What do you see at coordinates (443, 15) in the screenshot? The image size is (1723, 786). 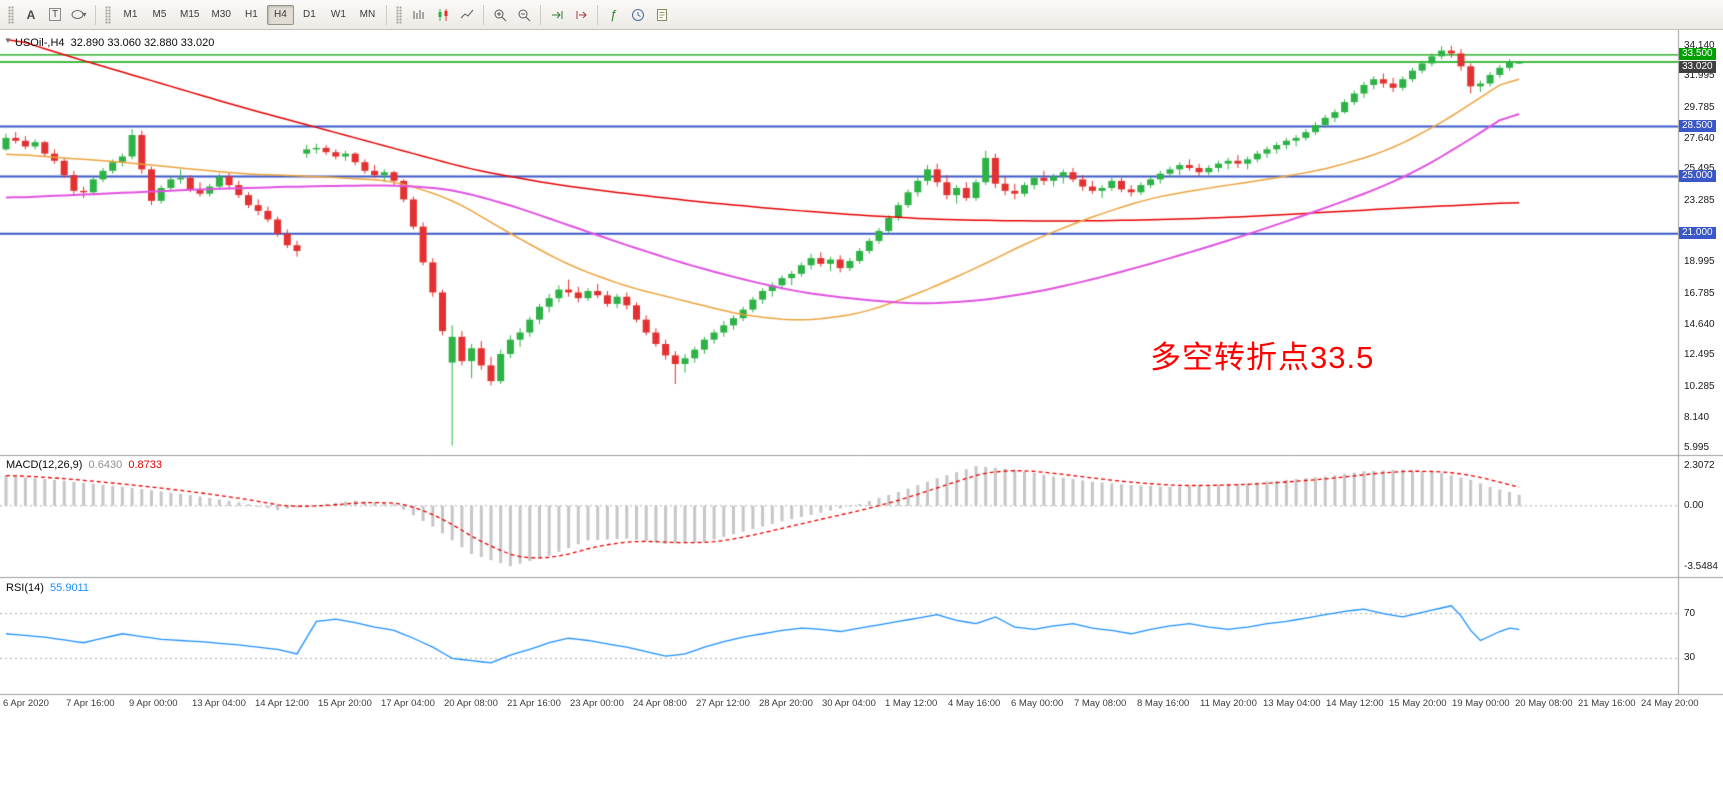 I see `candlestick-chart-button` at bounding box center [443, 15].